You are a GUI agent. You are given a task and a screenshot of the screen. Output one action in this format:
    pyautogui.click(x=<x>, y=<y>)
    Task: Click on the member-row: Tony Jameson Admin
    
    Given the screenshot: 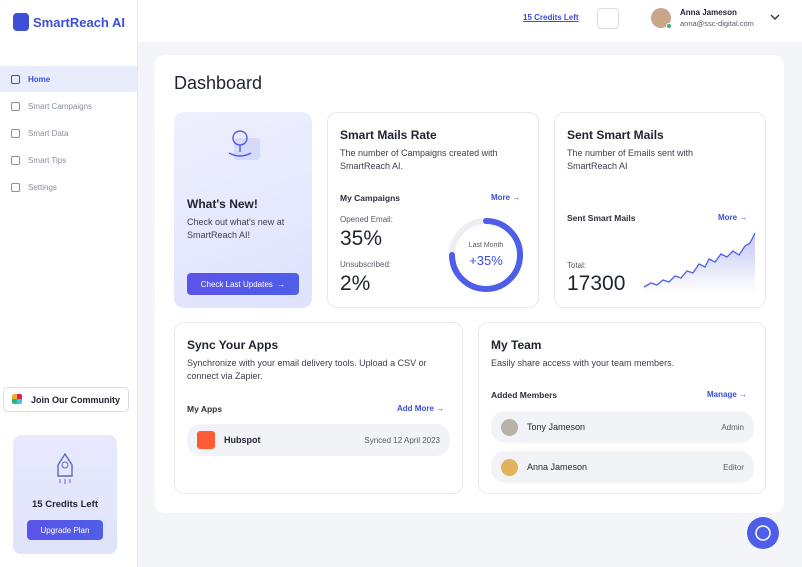 What is the action you would take?
    pyautogui.click(x=622, y=427)
    